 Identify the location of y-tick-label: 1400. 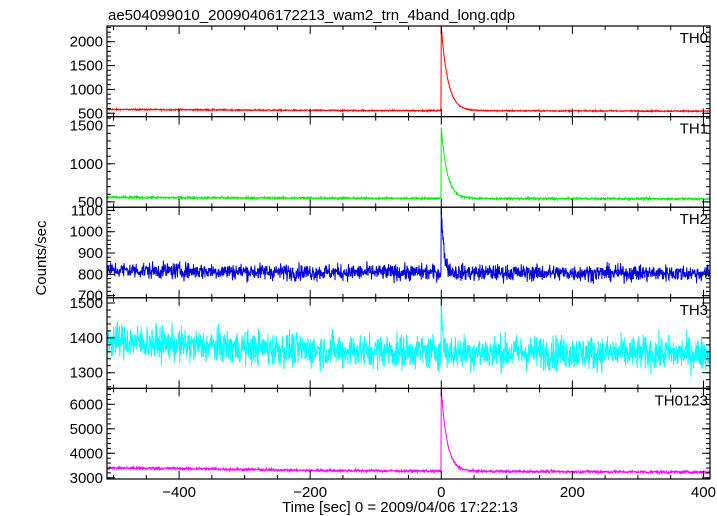
(86, 338).